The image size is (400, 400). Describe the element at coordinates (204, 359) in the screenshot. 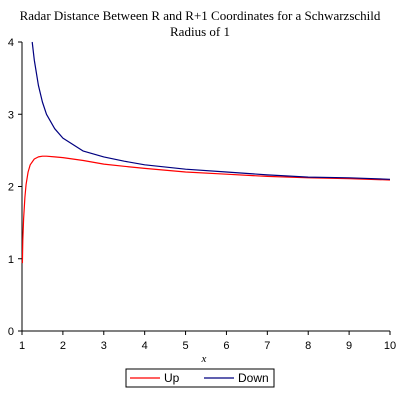

I see `x-axis-label: x` at that location.